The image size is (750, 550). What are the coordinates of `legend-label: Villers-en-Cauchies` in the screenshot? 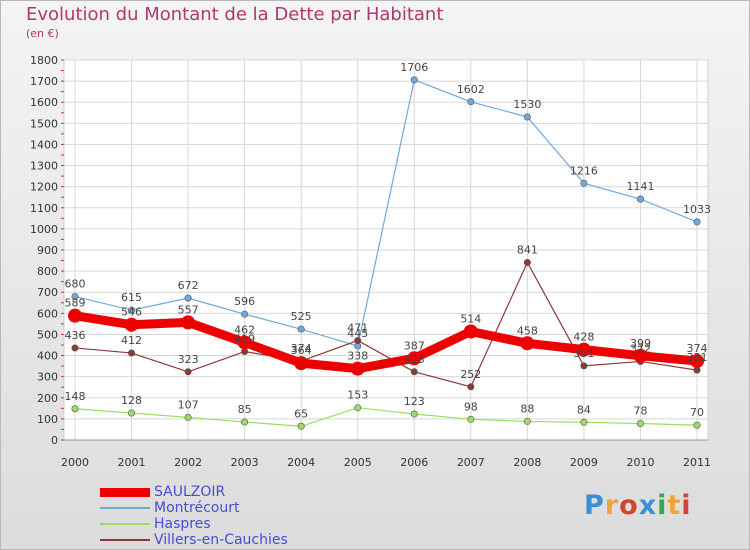 It's located at (221, 540).